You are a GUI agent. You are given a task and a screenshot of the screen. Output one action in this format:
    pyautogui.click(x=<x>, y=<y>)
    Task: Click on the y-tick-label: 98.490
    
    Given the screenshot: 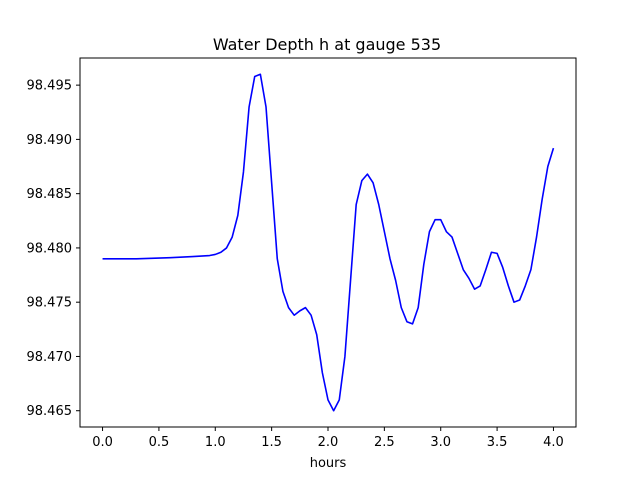 What is the action you would take?
    pyautogui.click(x=50, y=140)
    